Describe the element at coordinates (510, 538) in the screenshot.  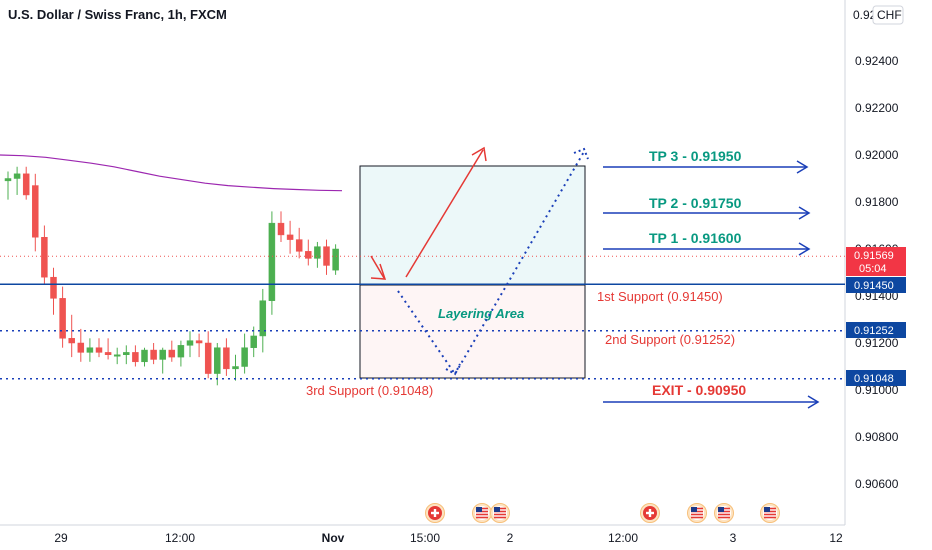
I see `time-tick-label: 2` at that location.